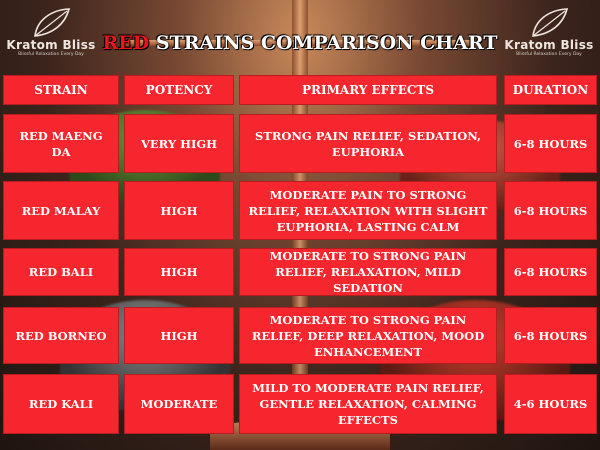 The image size is (600, 450). What do you see at coordinates (179, 272) in the screenshot?
I see `row-3-potency: HIGH` at bounding box center [179, 272].